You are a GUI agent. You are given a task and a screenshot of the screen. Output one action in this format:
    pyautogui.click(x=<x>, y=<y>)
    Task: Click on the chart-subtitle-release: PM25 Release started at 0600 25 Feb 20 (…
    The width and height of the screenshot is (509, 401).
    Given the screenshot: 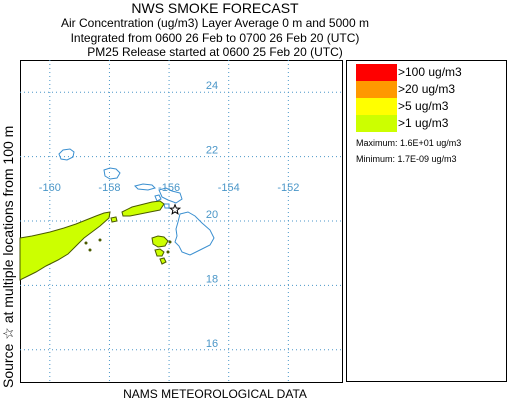 What is the action you would take?
    pyautogui.click(x=215, y=52)
    